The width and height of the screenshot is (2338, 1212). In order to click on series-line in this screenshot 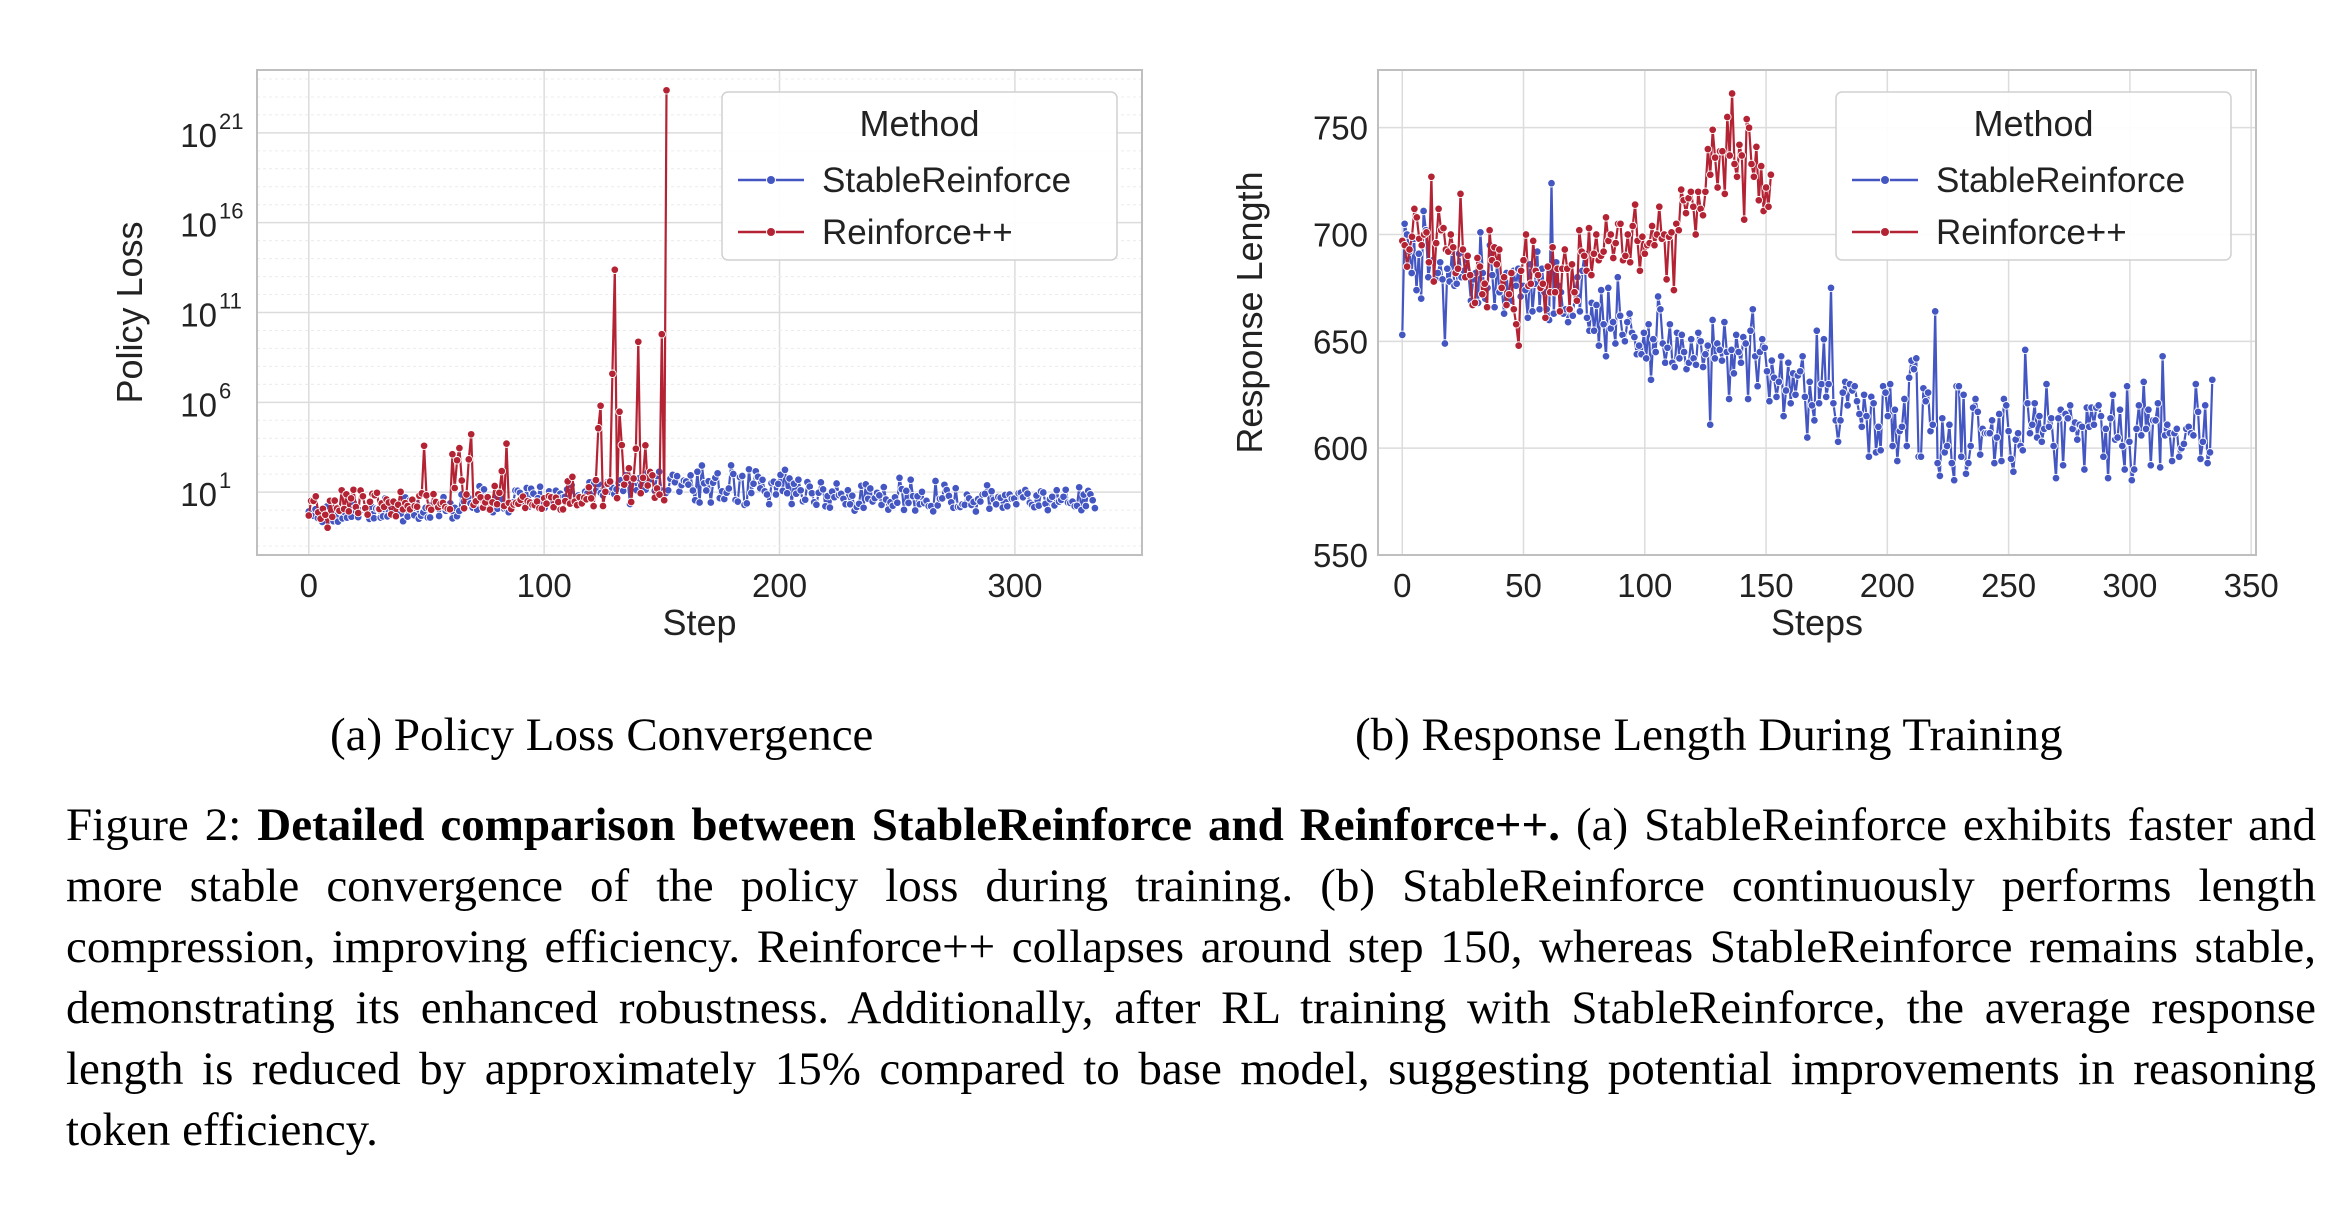, I will do `click(487, 309)`.